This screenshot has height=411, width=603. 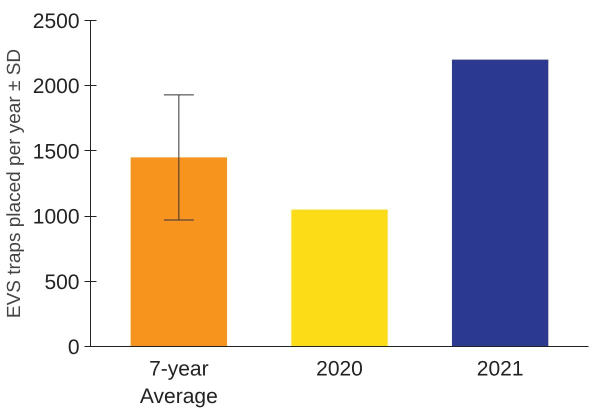 I want to click on y-tick-label: 2000, so click(x=56, y=86).